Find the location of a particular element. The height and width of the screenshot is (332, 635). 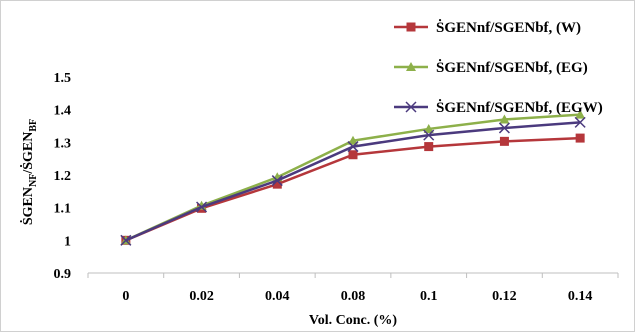

legend-label: ṠGENnf/SGENbf, (W) is located at coordinates (508, 27).